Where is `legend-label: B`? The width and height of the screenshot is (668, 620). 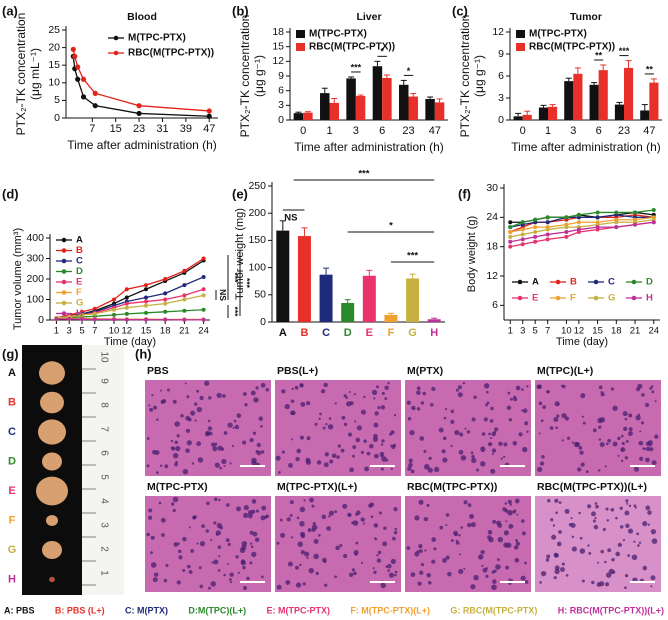 legend-label: B is located at coordinates (573, 282).